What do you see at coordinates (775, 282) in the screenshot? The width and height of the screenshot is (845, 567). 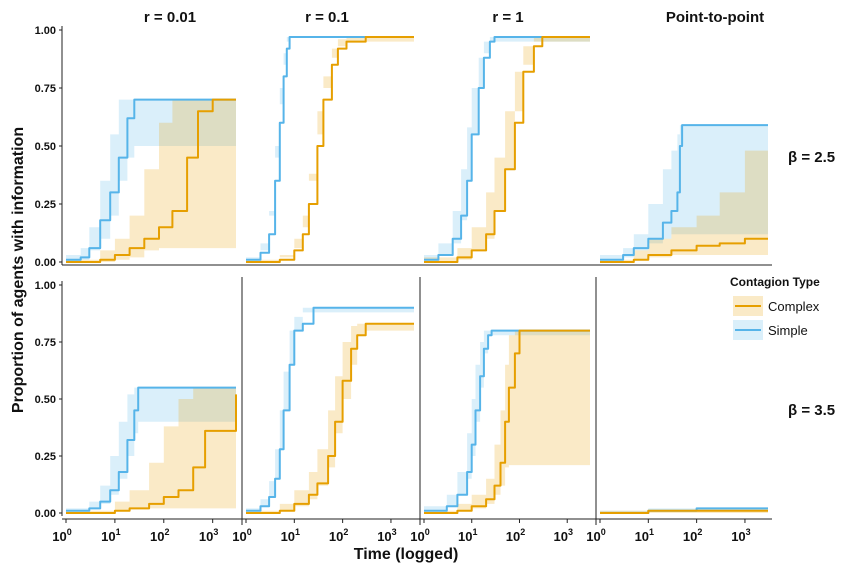 I see `legend-title: Contagion Type` at bounding box center [775, 282].